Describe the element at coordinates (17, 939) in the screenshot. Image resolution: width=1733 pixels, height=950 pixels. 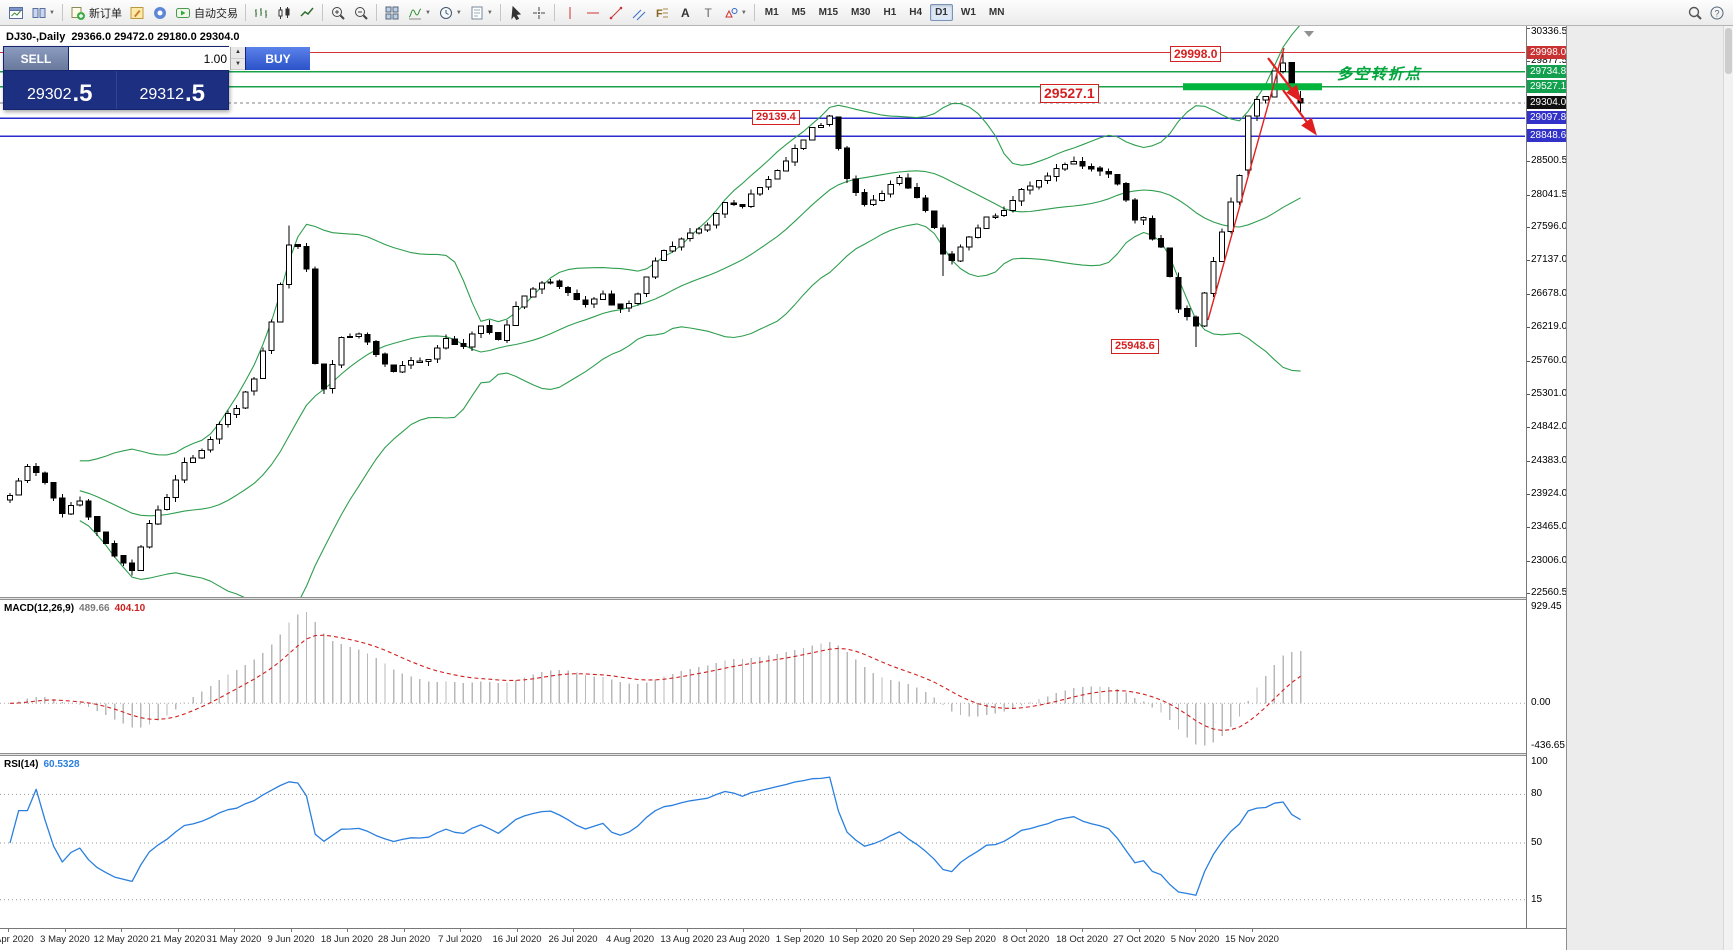
I see `date-label: 23 Apr 2020` at that location.